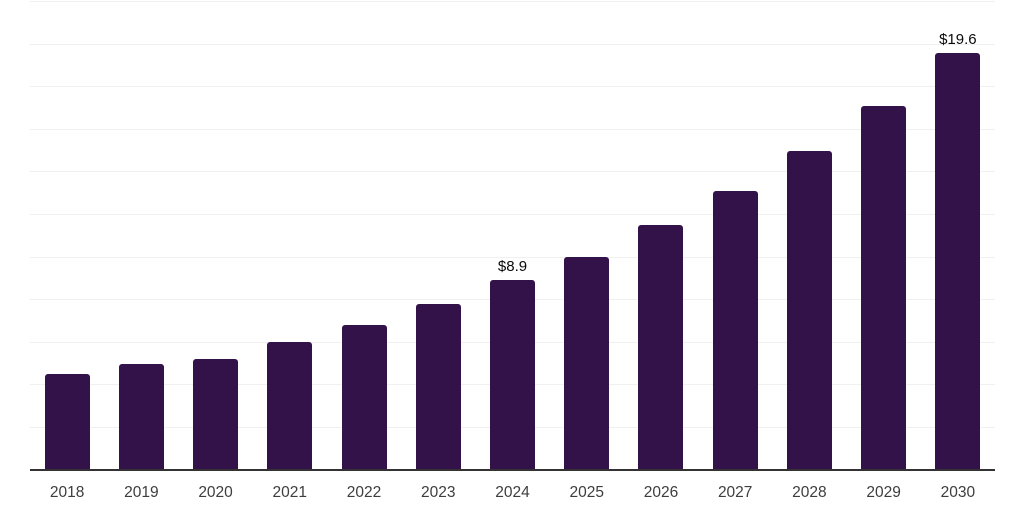  I want to click on x-axis-tick-2026: 2026, so click(661, 492).